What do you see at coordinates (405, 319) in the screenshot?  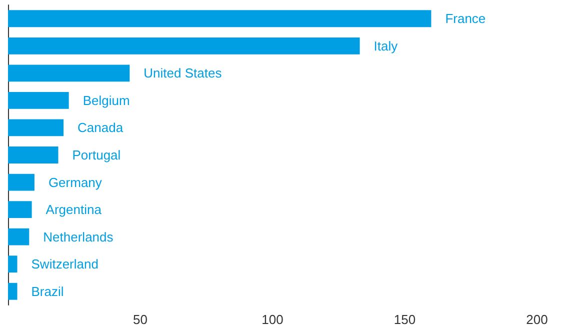 I see `x-tick-label: 150` at bounding box center [405, 319].